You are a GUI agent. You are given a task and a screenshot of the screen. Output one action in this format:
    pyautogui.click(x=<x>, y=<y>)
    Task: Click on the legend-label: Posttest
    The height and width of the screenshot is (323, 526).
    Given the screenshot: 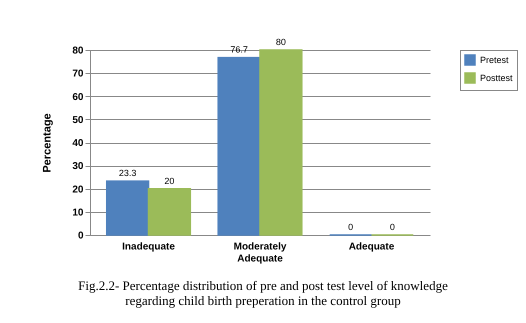 What is the action you would take?
    pyautogui.click(x=497, y=78)
    